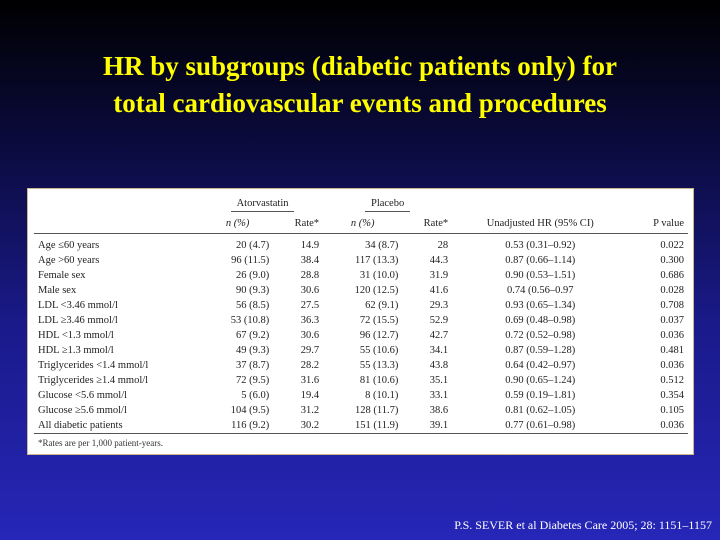  I want to click on ator-n-cell: 26 (9.0), so click(253, 275).